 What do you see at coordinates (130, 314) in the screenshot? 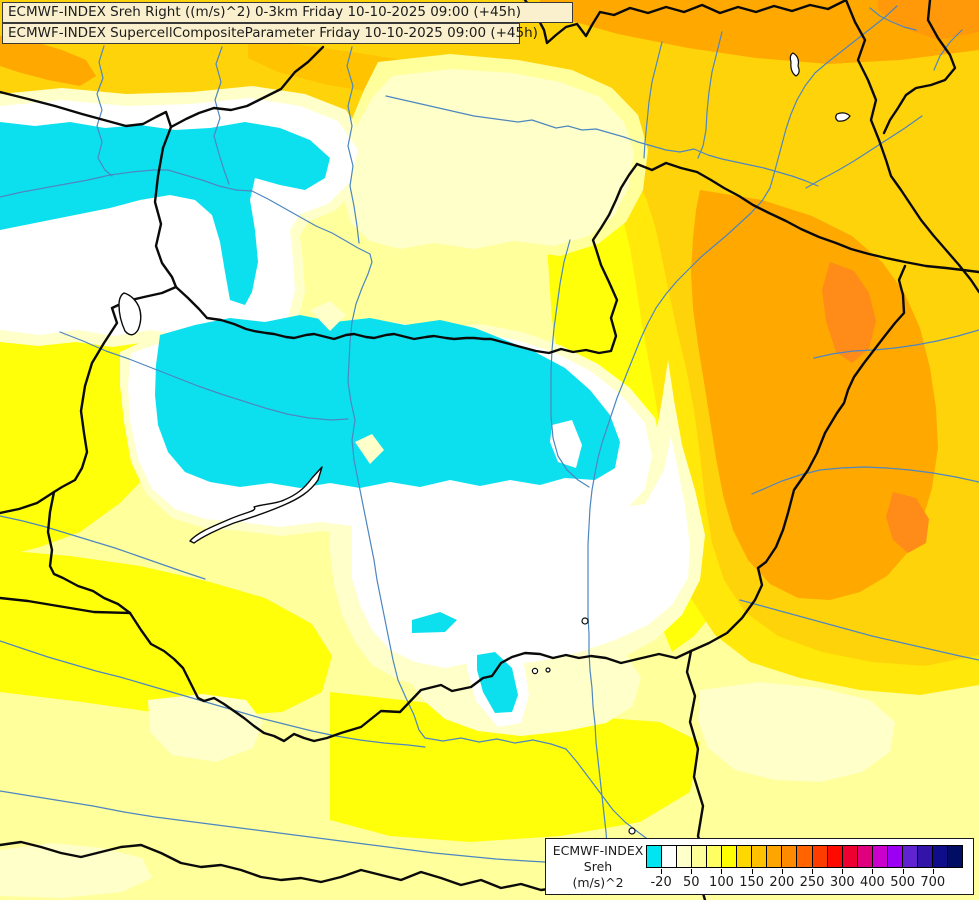
I see `lake-ferto` at bounding box center [130, 314].